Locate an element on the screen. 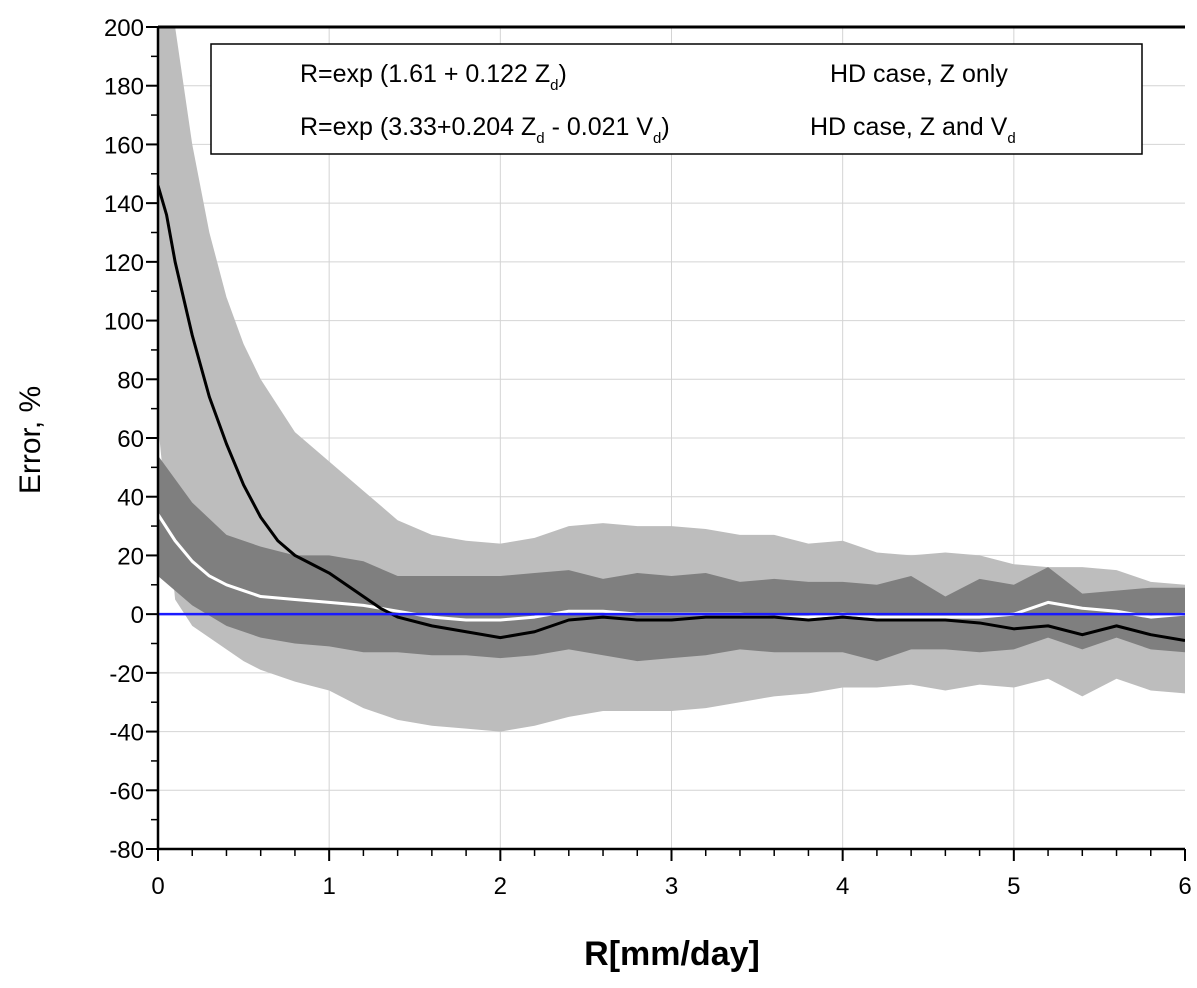 This screenshot has width=1197, height=988. legend-box is located at coordinates (676, 99).